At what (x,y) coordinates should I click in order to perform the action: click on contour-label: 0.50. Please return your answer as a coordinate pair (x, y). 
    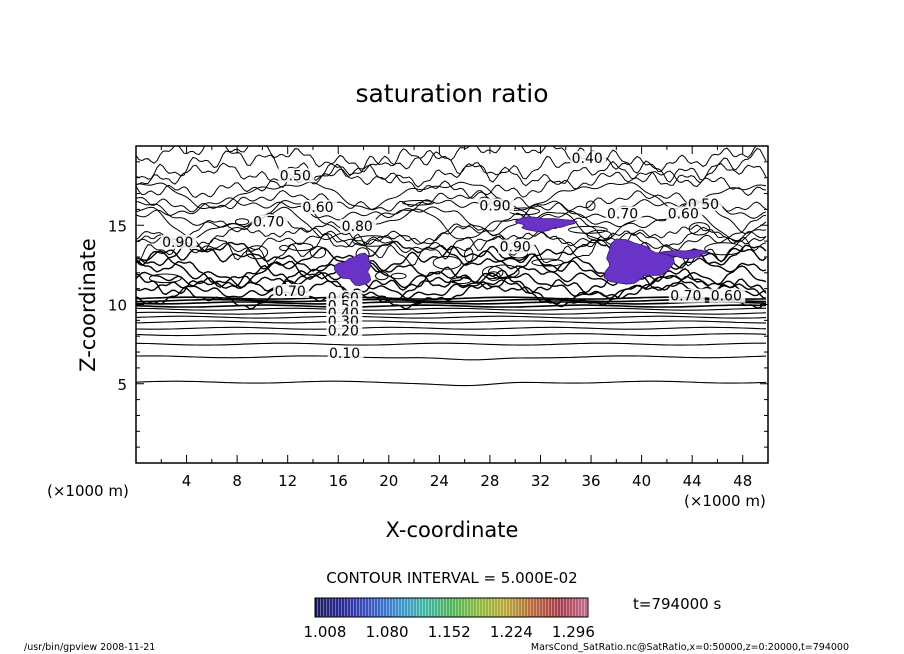
    Looking at the image, I should click on (295, 176).